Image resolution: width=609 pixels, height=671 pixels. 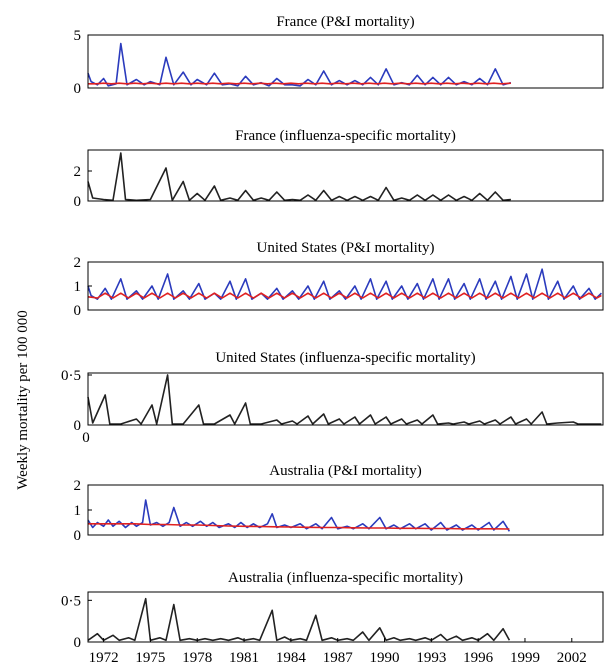 I want to click on panel-3: United States (P&I mortality) 0 1 2, so click(x=339, y=279).